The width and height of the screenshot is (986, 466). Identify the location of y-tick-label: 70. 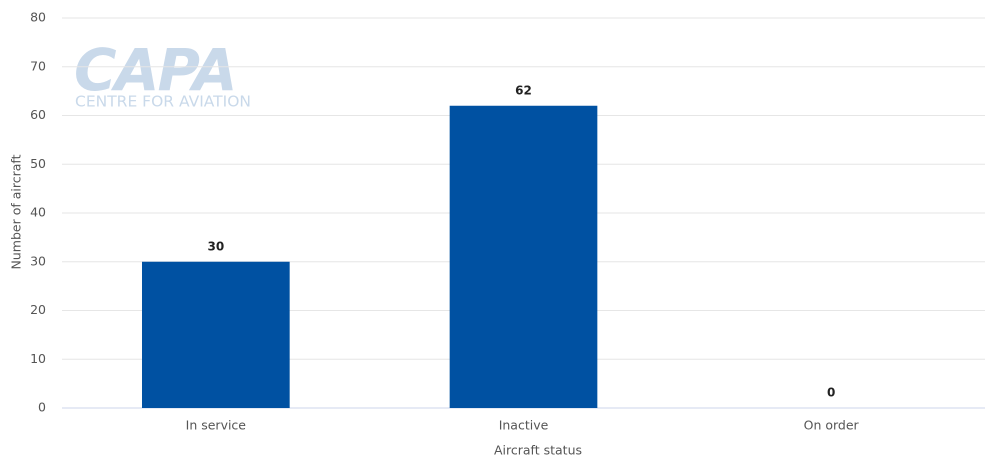
(38, 65).